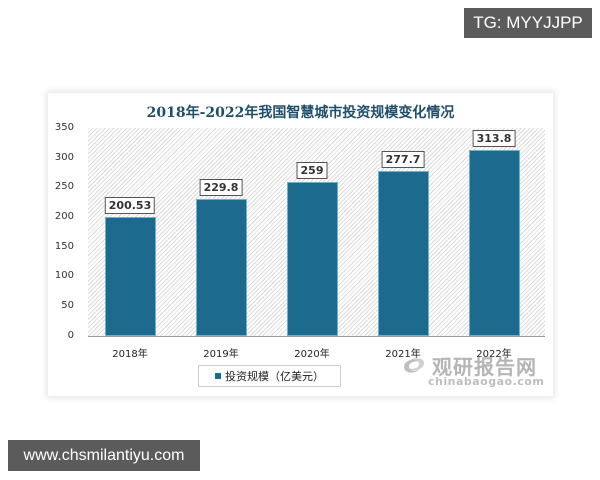 The image size is (600, 480). I want to click on y-tick-label: 200, so click(64, 216).